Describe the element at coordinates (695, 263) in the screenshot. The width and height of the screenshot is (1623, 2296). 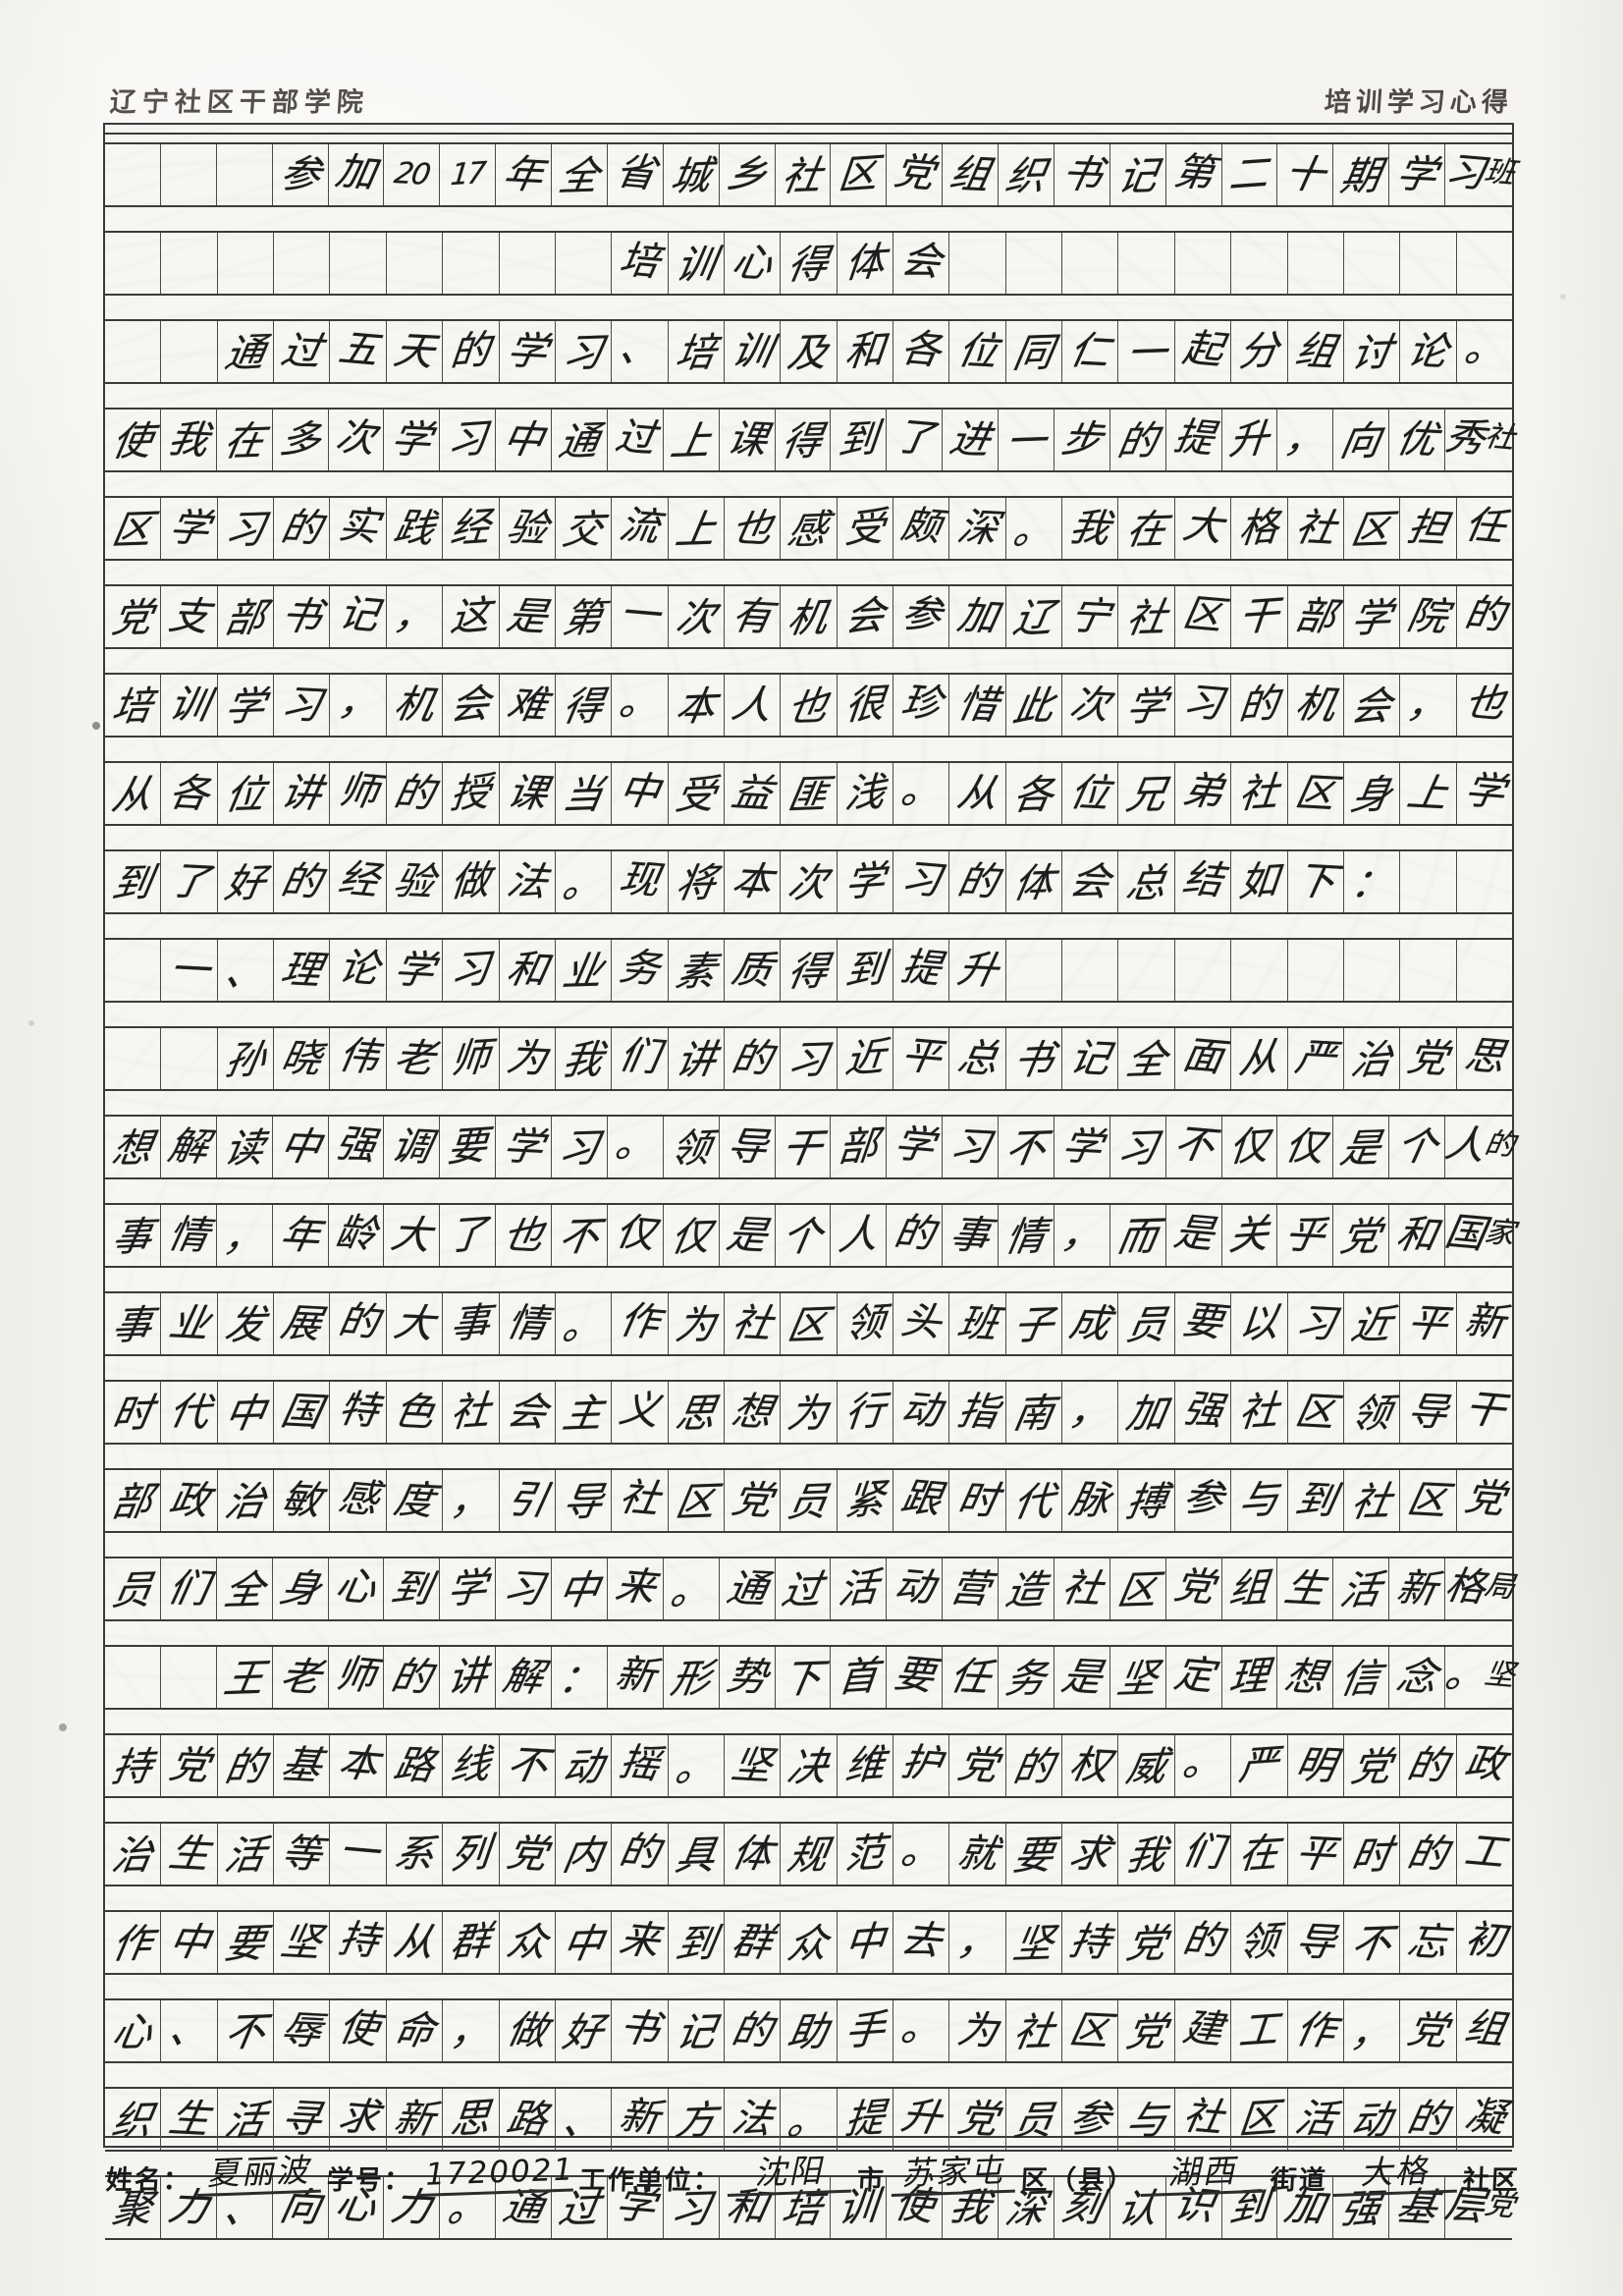
I see `grid-cell: 训` at that location.